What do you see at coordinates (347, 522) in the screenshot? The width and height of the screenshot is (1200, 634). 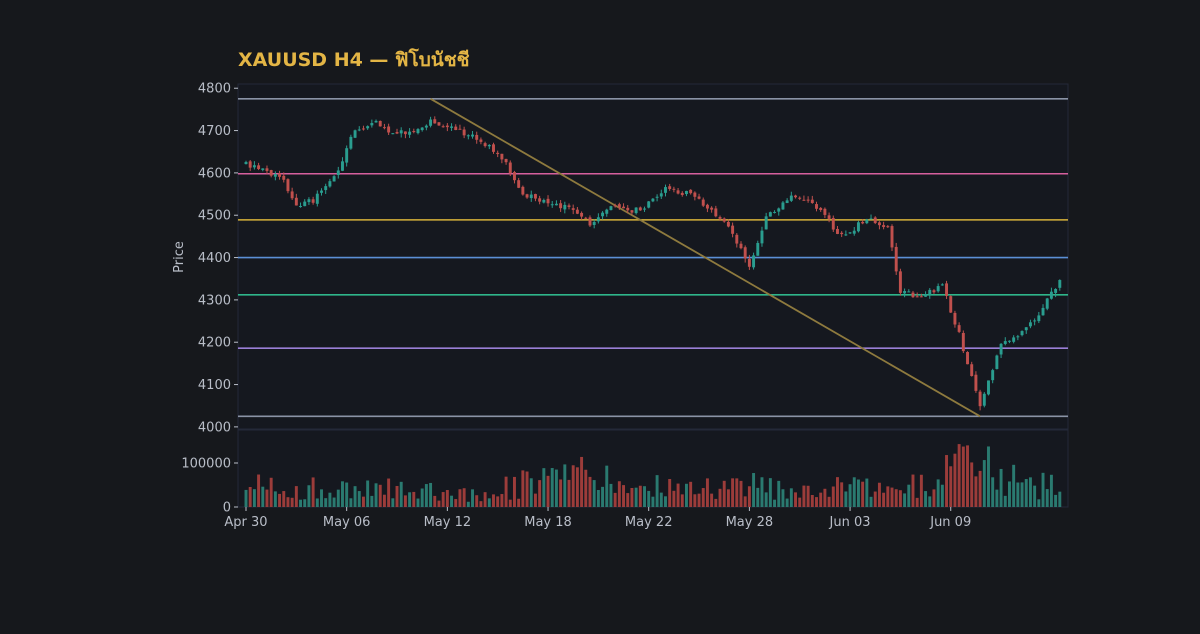 I see `x-tick-label: May 06` at bounding box center [347, 522].